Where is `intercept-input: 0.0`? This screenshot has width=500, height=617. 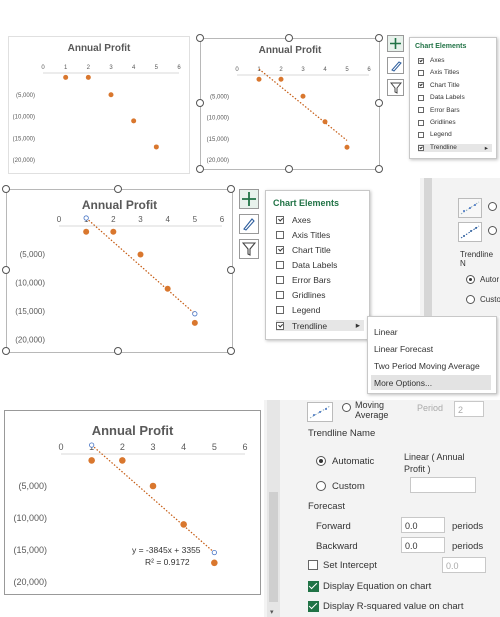 intercept-input: 0.0 is located at coordinates (464, 565).